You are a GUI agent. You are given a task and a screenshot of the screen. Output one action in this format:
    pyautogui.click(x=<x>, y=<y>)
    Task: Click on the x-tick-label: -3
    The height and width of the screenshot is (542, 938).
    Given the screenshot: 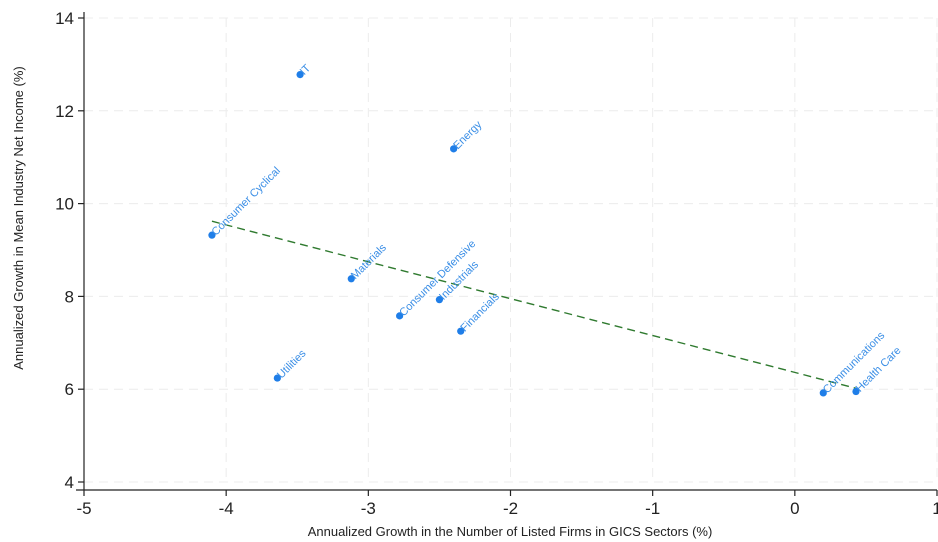 What is the action you would take?
    pyautogui.click(x=368, y=508)
    